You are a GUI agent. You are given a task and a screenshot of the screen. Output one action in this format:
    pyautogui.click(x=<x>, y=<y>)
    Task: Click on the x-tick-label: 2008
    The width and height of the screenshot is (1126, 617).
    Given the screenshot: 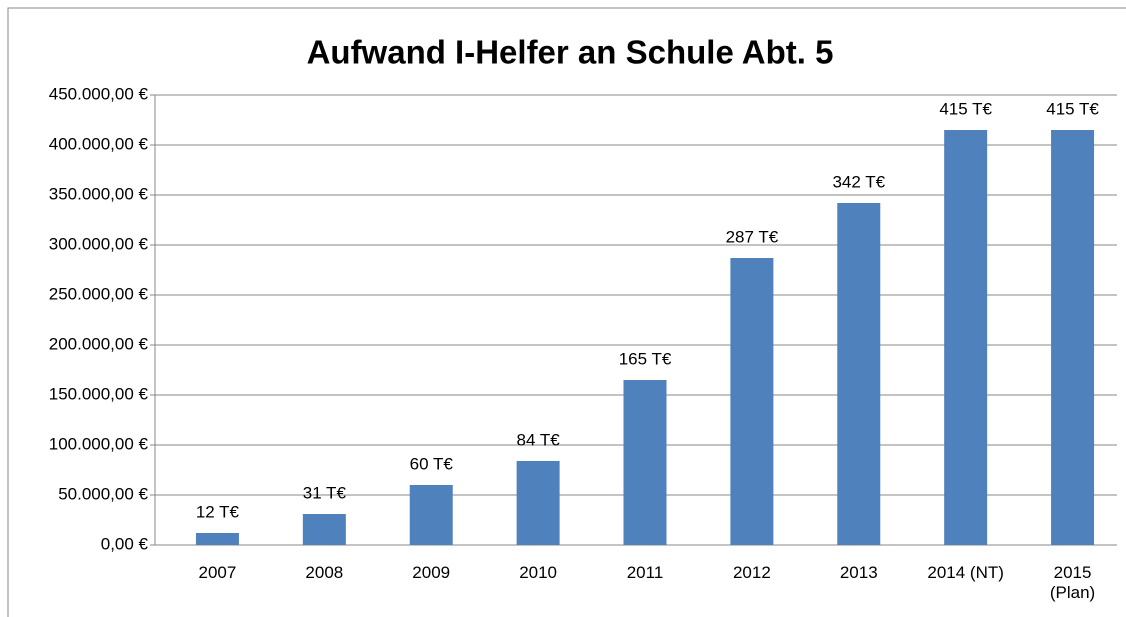 What is the action you would take?
    pyautogui.click(x=324, y=572)
    